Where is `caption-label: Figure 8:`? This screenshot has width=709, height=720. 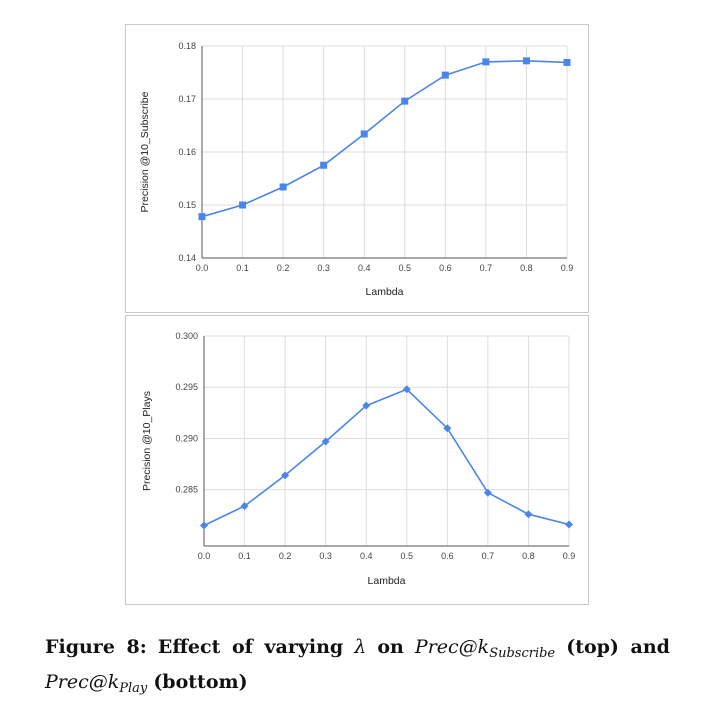
caption-label: Figure 8: is located at coordinates (96, 647).